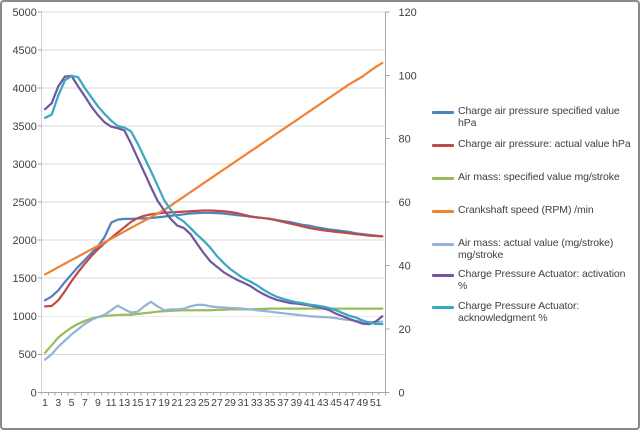  I want to click on x-axis-label: 45, so click(336, 403).